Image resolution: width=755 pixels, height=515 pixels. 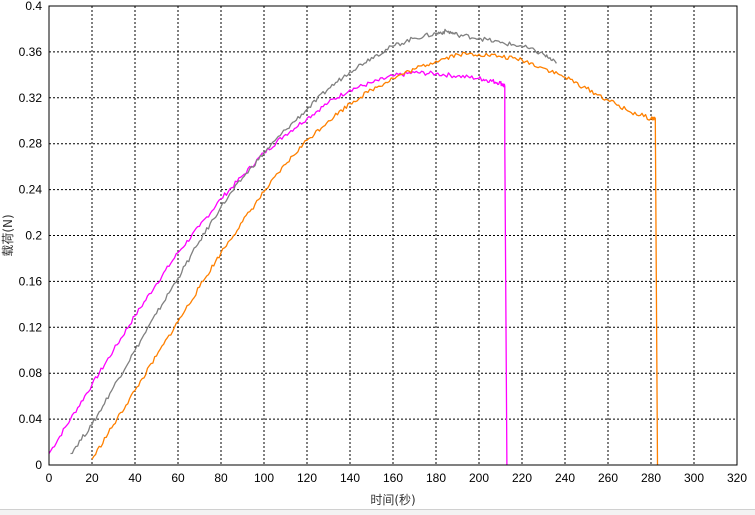 I want to click on x-tick-label: 40, so click(x=135, y=478).